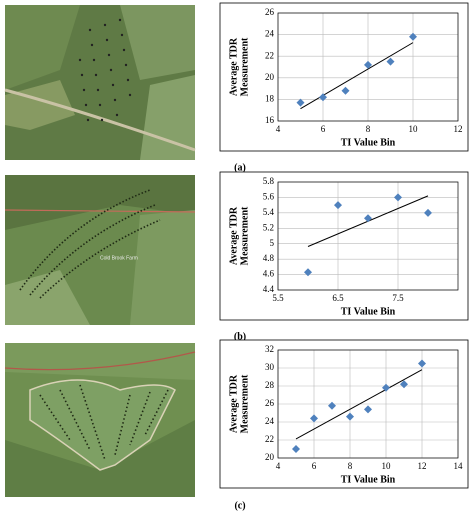 This screenshot has height=522, width=474. What do you see at coordinates (459, 466) in the screenshot?
I see `x-tick-label: 14` at bounding box center [459, 466].